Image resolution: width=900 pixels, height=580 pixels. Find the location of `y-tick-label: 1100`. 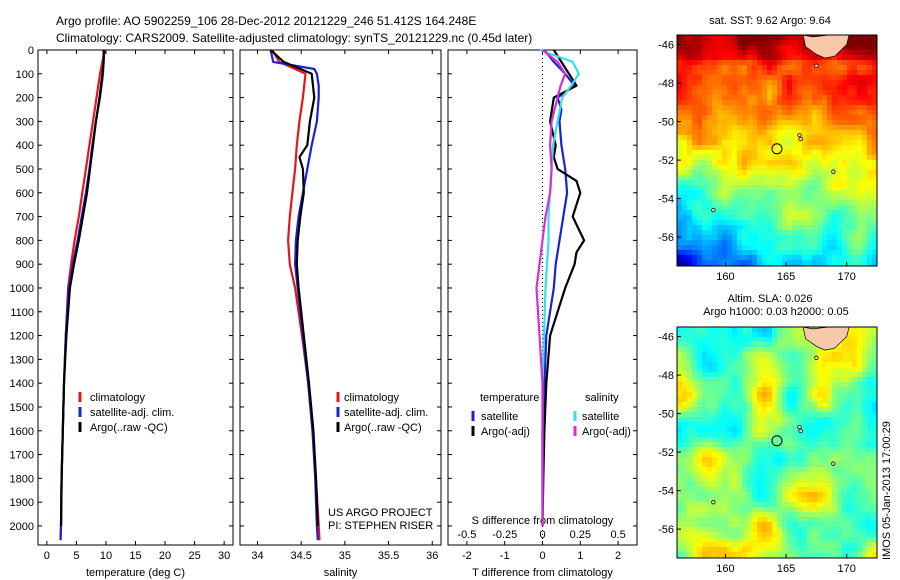

y-tick-label: 1100 is located at coordinates (22, 313).